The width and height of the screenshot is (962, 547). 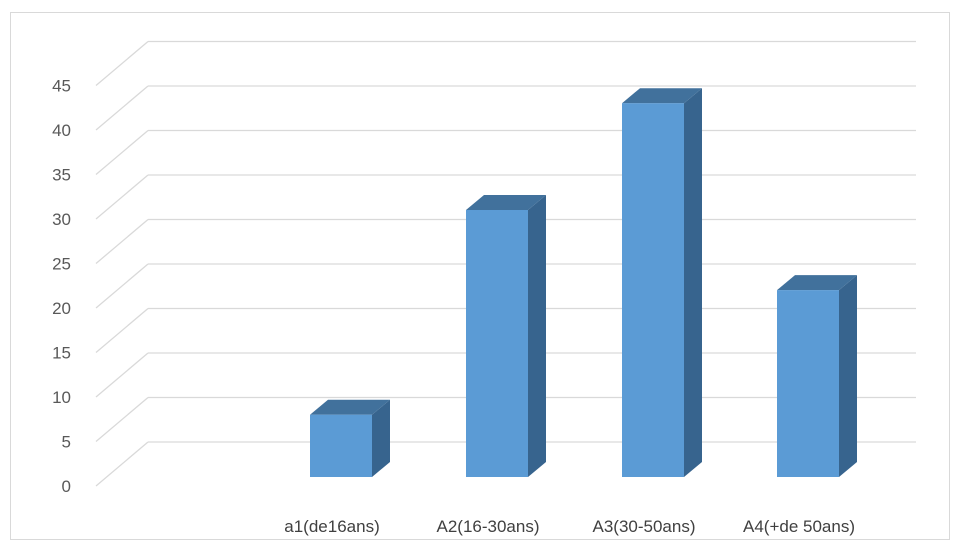 What do you see at coordinates (487, 526) in the screenshot?
I see `x-category-label: A2(16-30ans)` at bounding box center [487, 526].